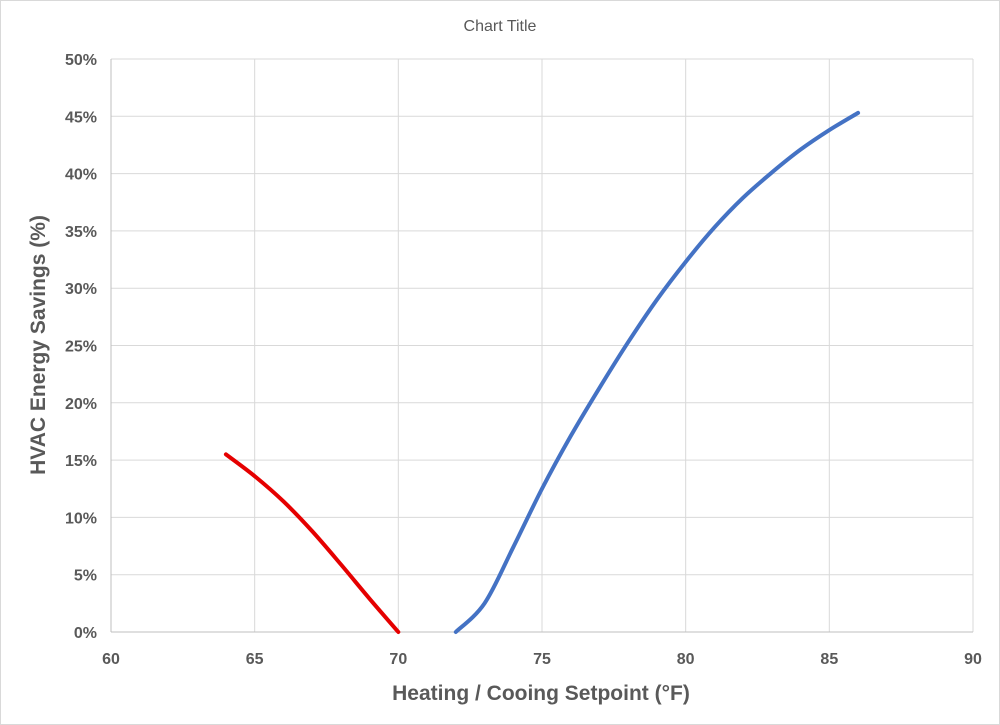 The height and width of the screenshot is (725, 1000). What do you see at coordinates (85, 633) in the screenshot?
I see `y-tick-label: 0%` at bounding box center [85, 633].